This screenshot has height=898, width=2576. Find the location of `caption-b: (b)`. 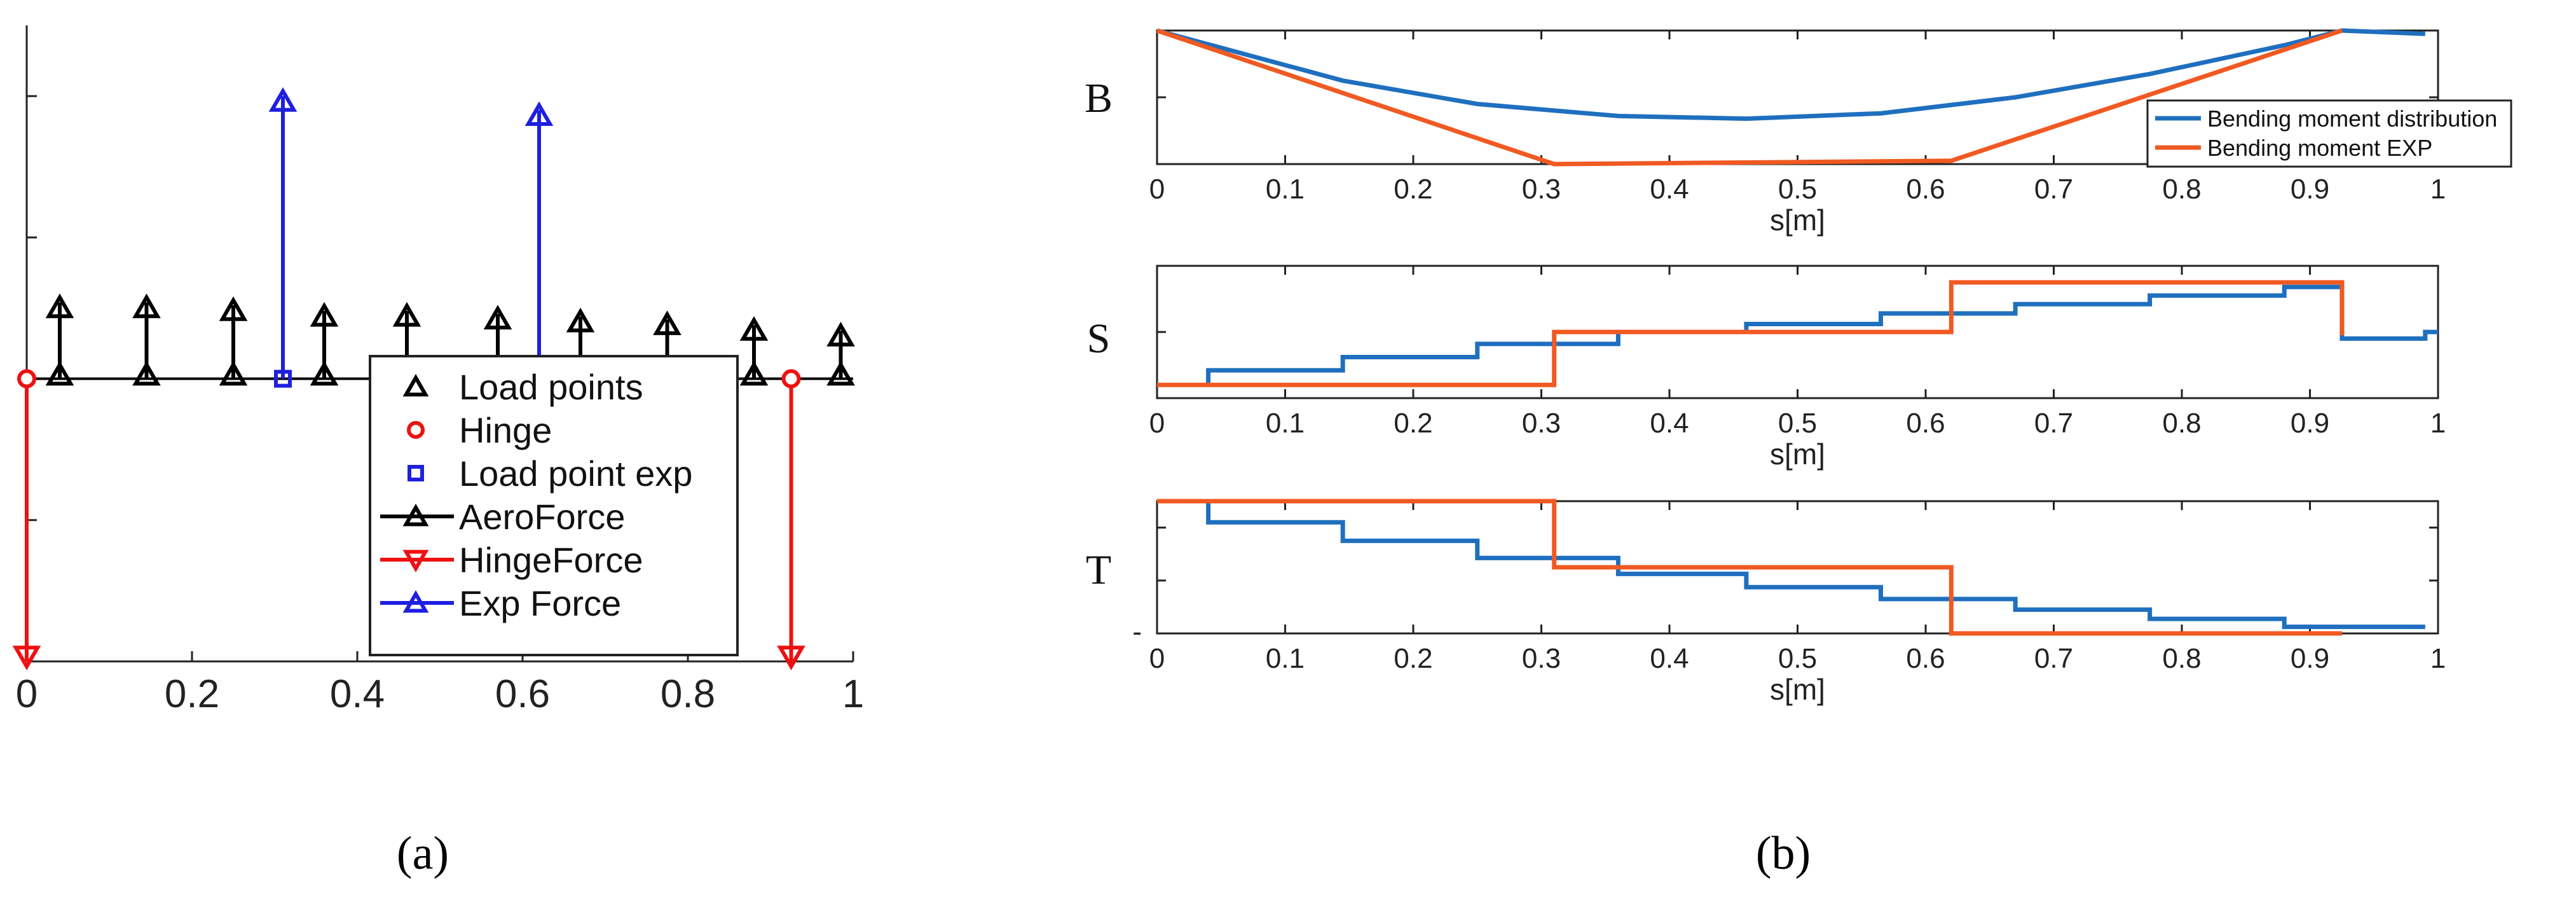

caption-b: (b) is located at coordinates (1783, 853).